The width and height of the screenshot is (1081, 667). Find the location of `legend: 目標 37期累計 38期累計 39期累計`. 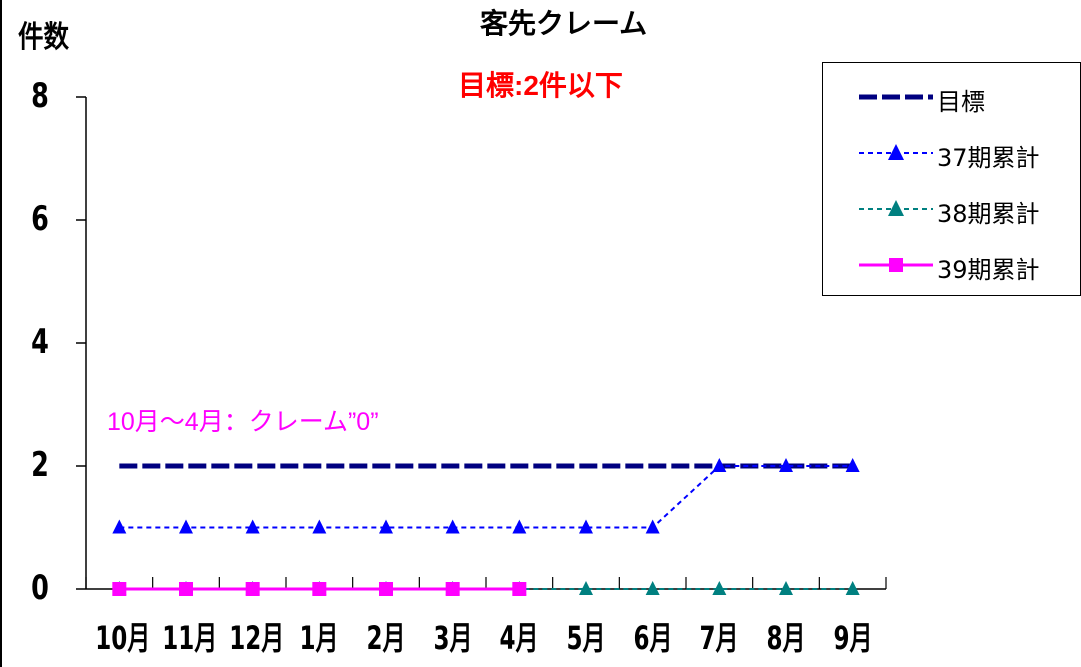

legend: 目標 37期累計 38期累計 39期累計 is located at coordinates (951, 179).